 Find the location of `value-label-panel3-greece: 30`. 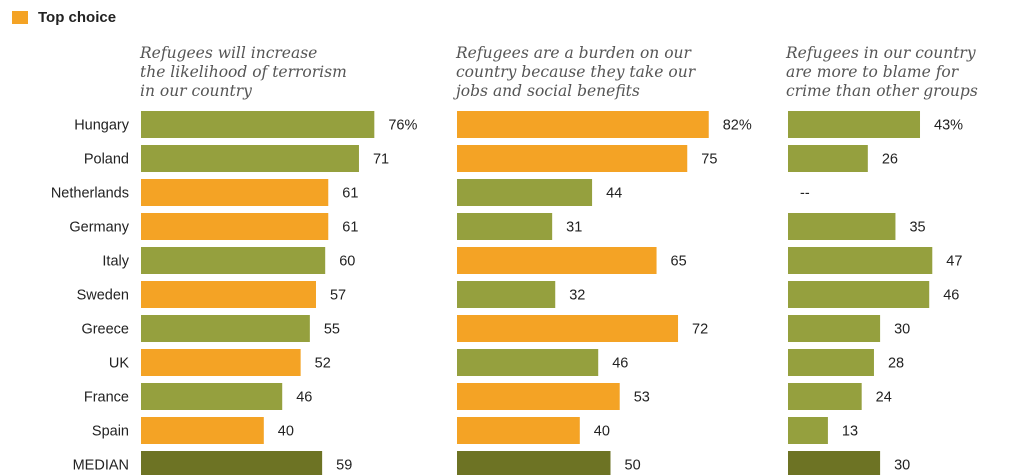

value-label-panel3-greece: 30 is located at coordinates (902, 330).